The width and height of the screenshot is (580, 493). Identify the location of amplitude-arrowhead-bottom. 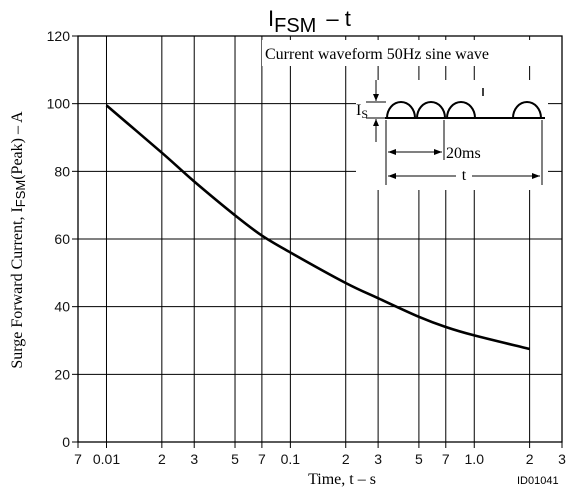
(376, 122).